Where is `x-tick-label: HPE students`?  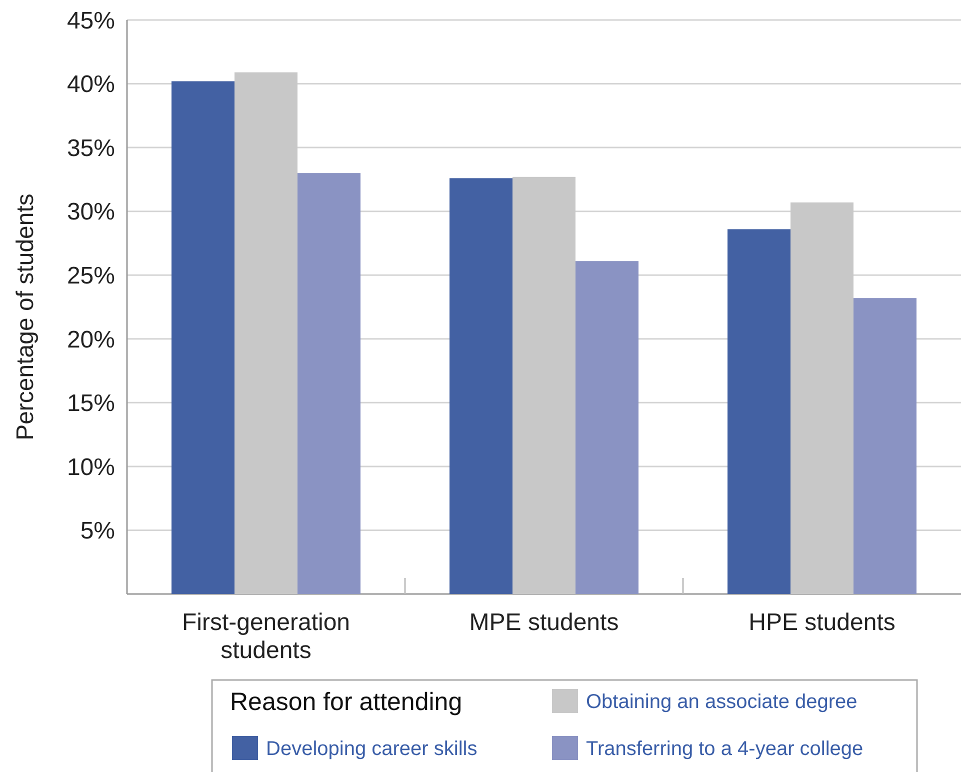
x-tick-label: HPE students is located at coordinates (822, 622).